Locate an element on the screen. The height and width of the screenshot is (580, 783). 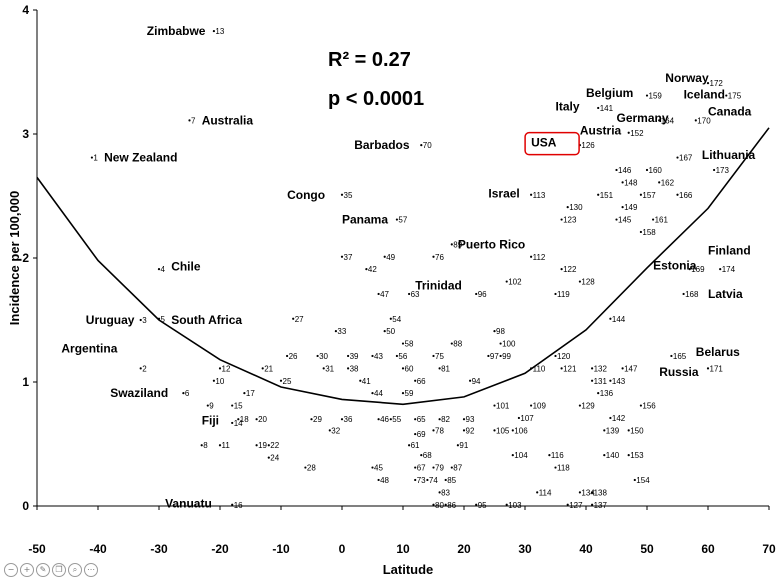
x-tick-label: 30 is located at coordinates (525, 549).